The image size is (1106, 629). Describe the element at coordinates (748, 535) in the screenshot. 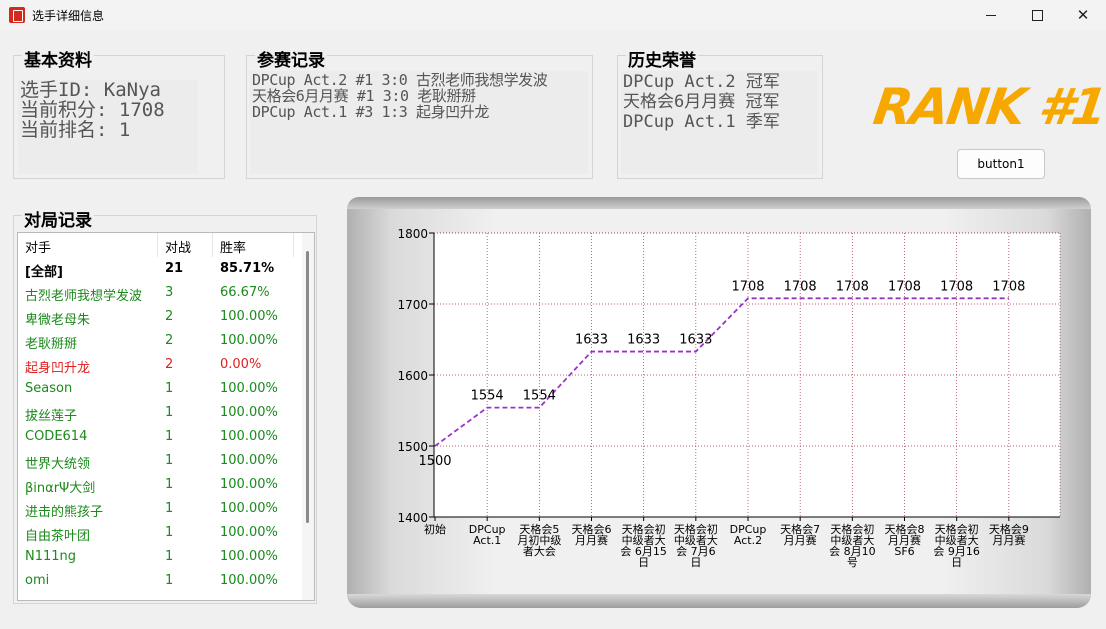

I see `x-tick-label: DPCup Act.2` at that location.